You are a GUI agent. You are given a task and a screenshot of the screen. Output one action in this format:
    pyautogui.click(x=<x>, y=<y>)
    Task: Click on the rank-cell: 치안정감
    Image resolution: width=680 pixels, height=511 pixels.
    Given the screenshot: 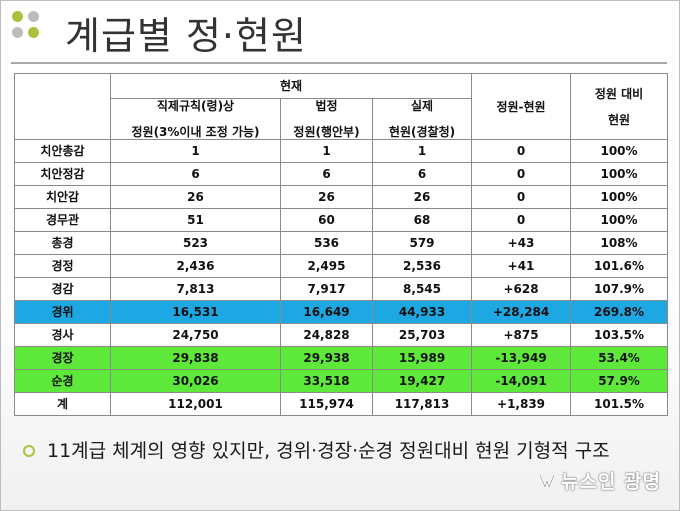 What is the action you would take?
    pyautogui.click(x=62, y=174)
    